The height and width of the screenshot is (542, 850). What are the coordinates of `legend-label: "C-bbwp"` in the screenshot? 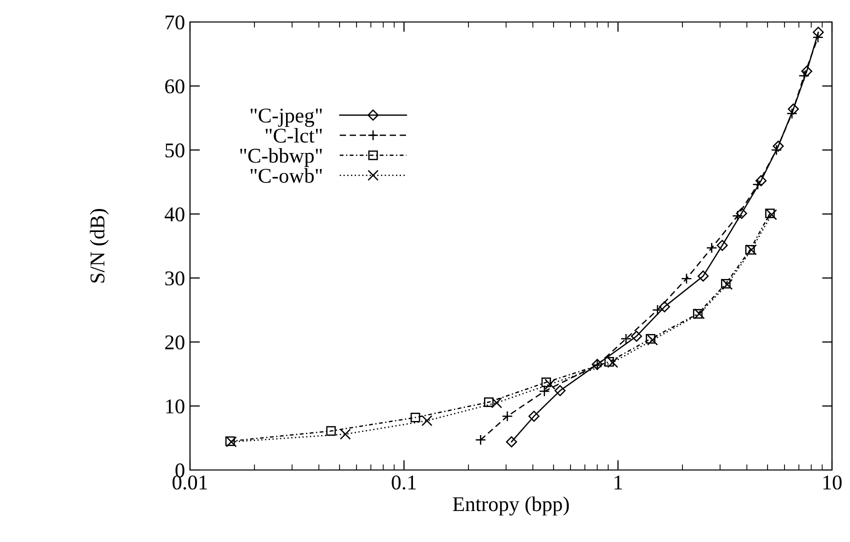 It's located at (281, 158).